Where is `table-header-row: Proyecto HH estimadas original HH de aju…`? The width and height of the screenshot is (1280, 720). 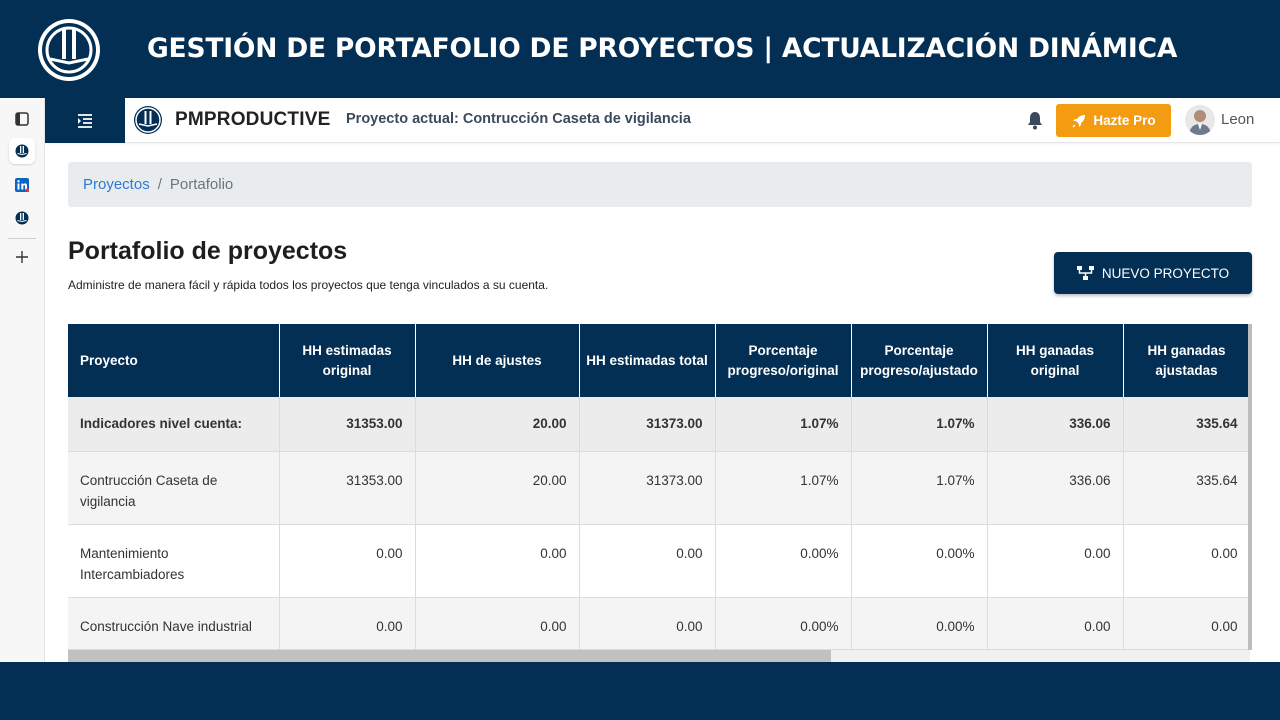 table-header-row: Proyecto HH estimadas original HH de aju… is located at coordinates (659, 360).